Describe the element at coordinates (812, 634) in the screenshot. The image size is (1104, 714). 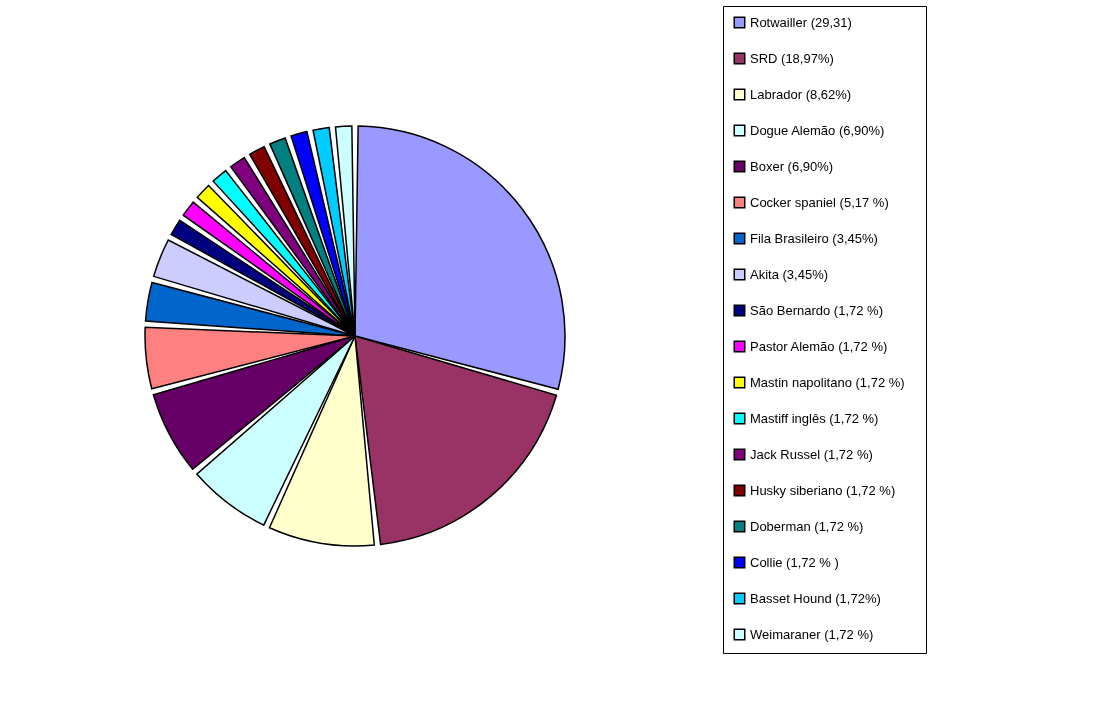
I see `legend-label: Weimaraner (1,72 %)` at that location.